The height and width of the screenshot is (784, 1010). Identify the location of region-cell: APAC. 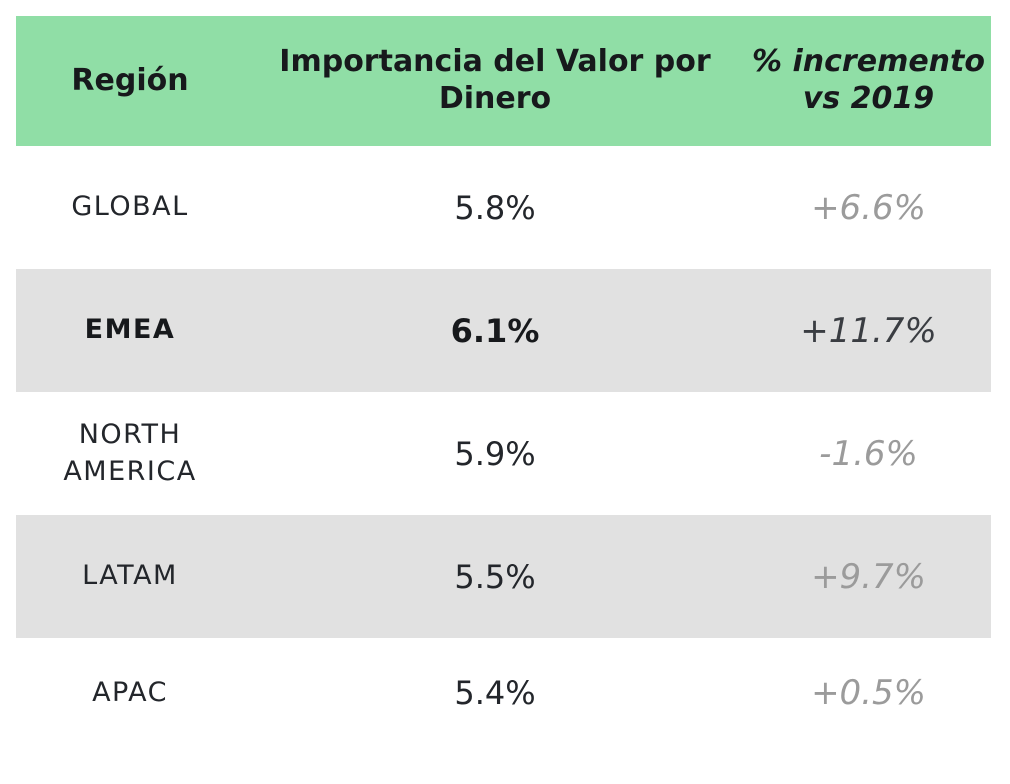
(130, 692).